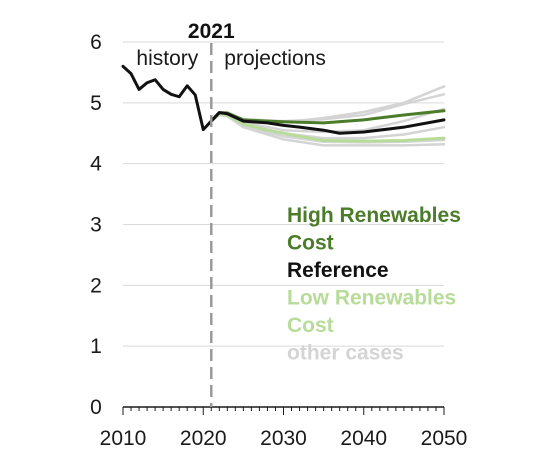 The height and width of the screenshot is (464, 550). I want to click on history-label: history, so click(167, 58).